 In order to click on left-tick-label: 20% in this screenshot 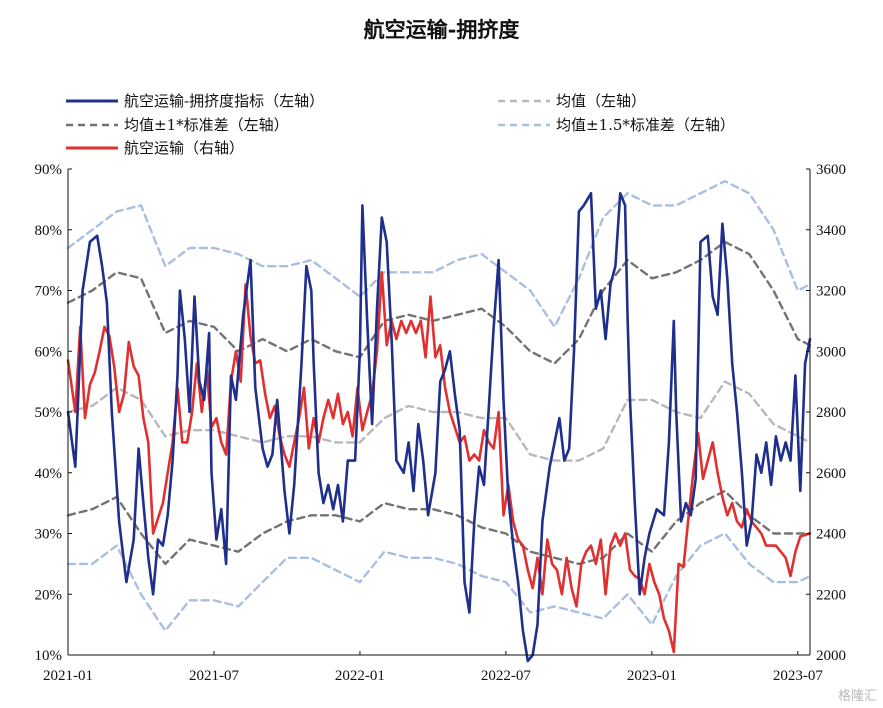, I will do `click(49, 595)`.